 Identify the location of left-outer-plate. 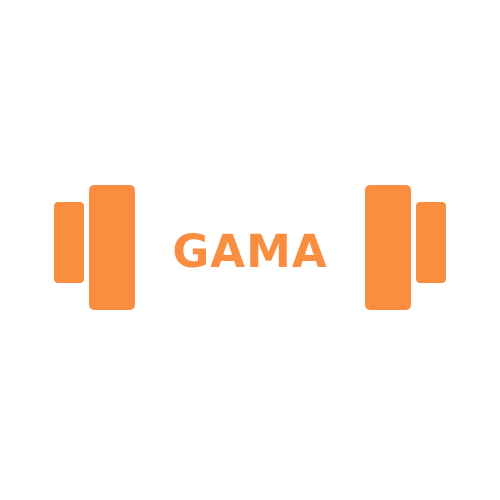
(69, 242).